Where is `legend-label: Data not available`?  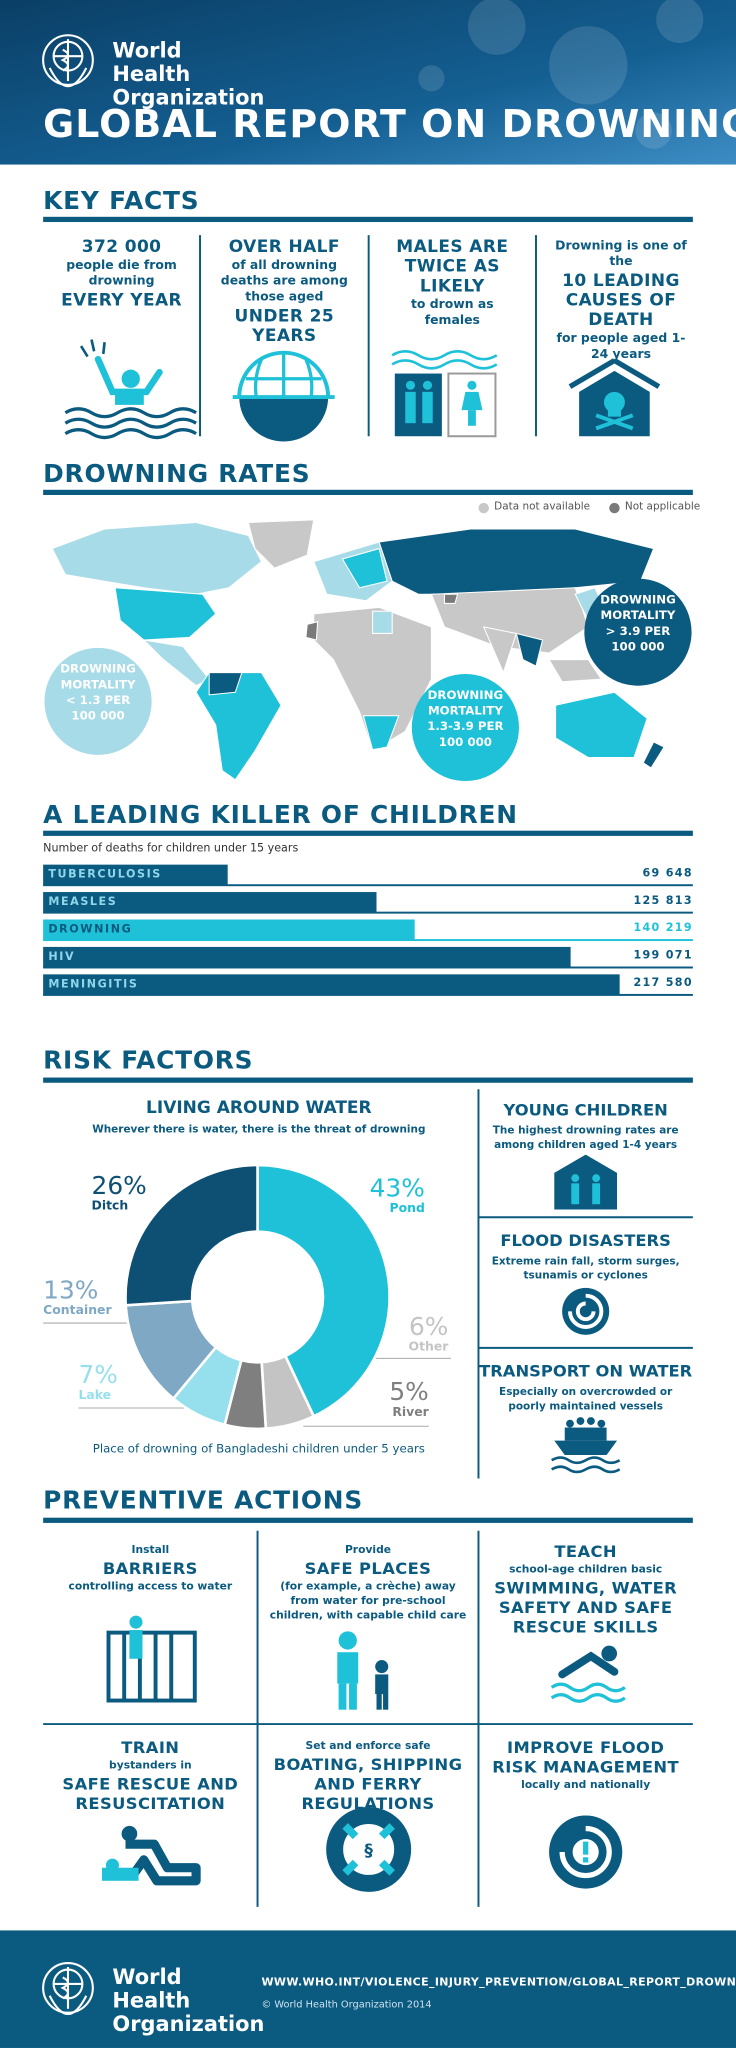 legend-label: Data not available is located at coordinates (542, 506).